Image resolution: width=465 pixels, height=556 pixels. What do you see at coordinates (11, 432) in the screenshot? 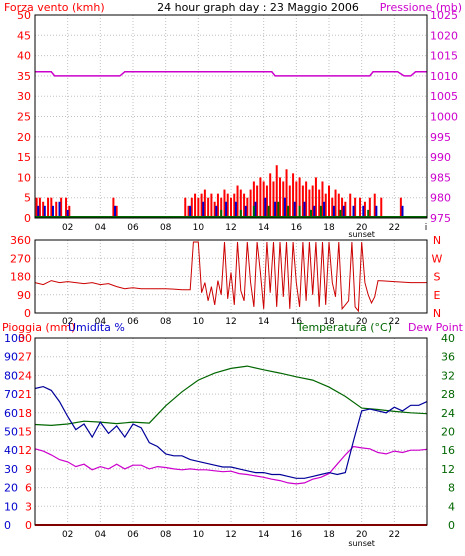
I see `humidity-y-tick-label: 50` at bounding box center [11, 432].